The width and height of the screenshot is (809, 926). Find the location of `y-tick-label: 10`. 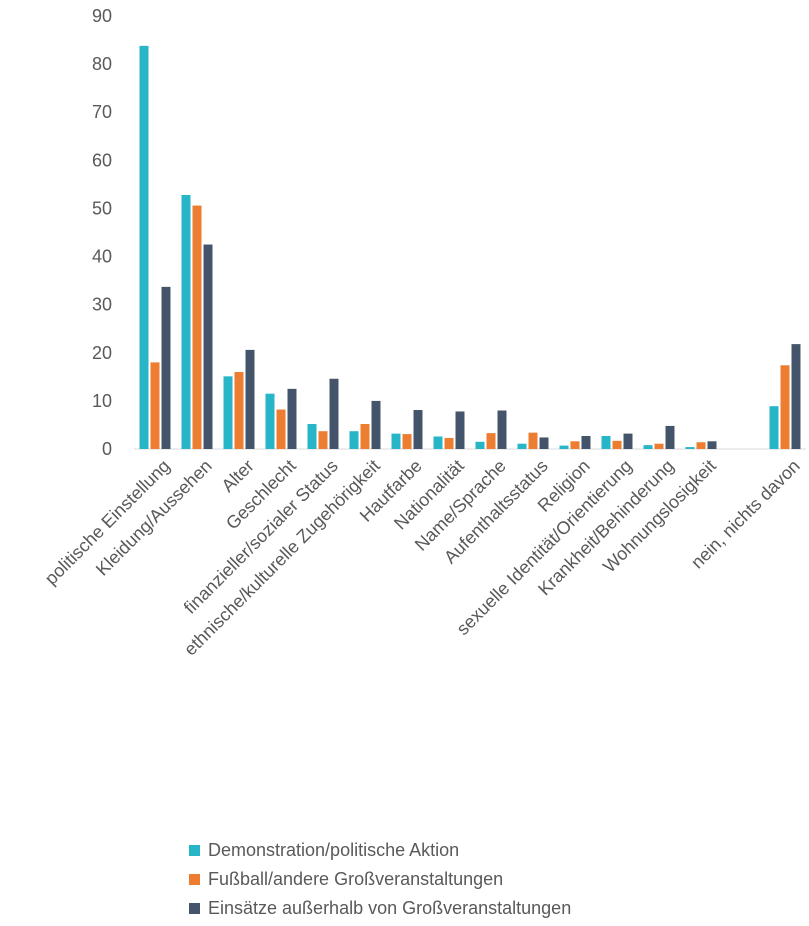

y-tick-label: 10 is located at coordinates (102, 401).